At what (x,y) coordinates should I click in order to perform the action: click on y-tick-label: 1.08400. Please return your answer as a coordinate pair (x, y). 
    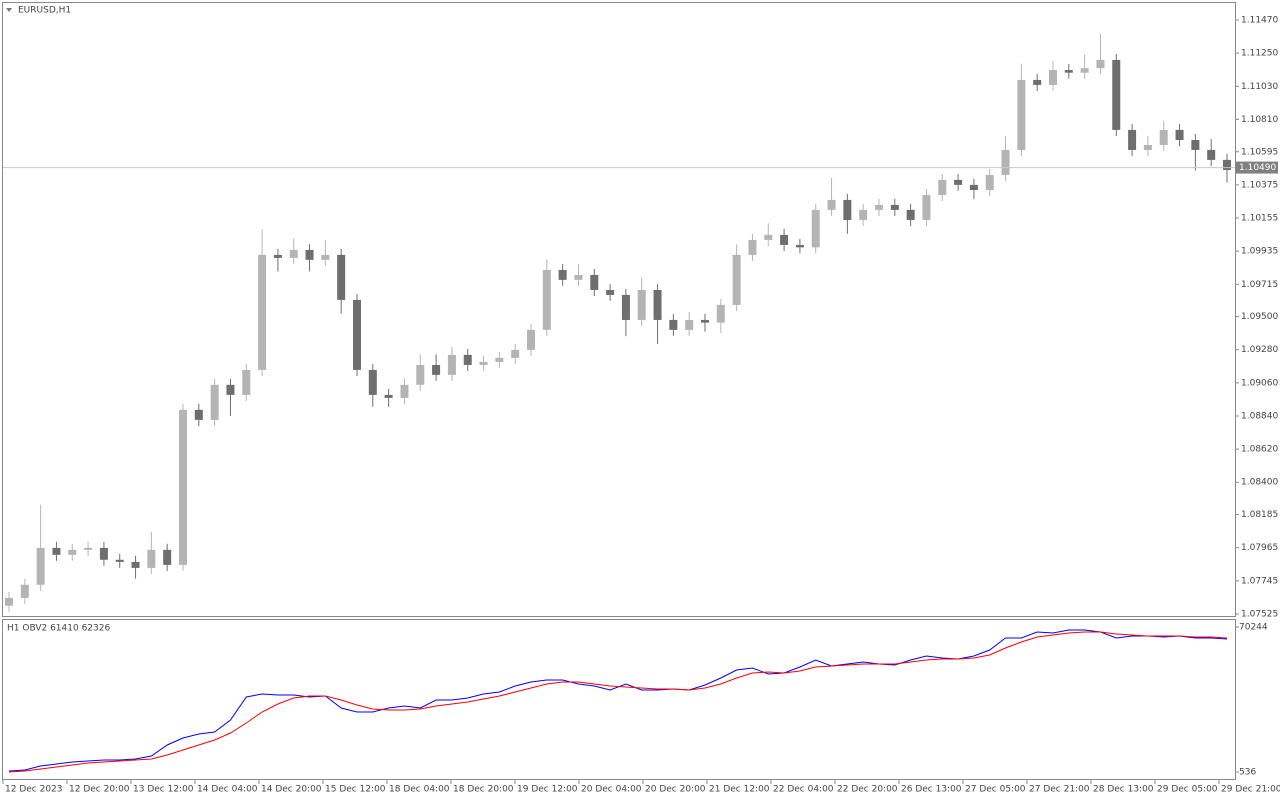
    Looking at the image, I should click on (1259, 483).